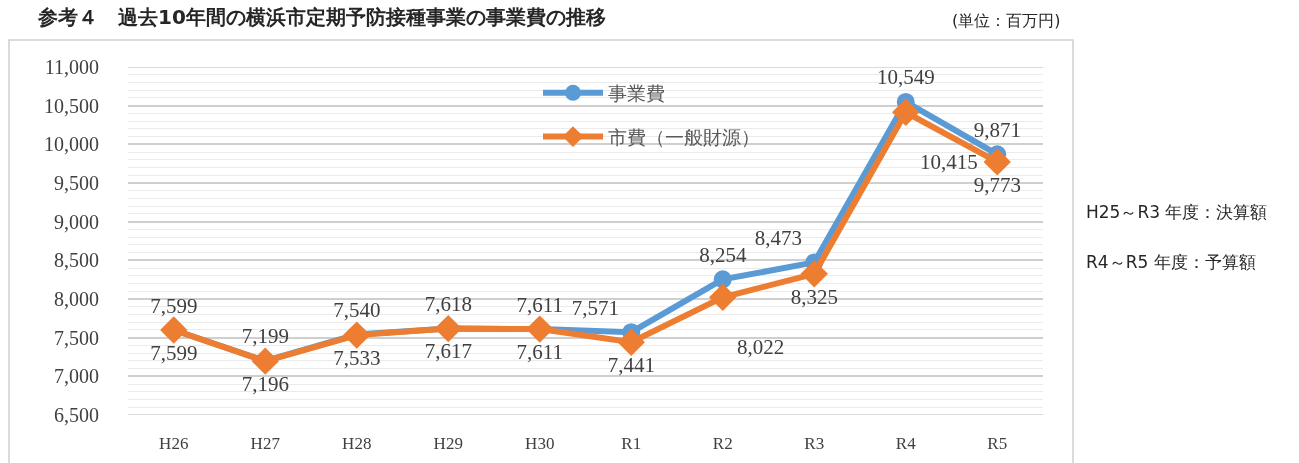  I want to click on data-label: 7,533, so click(357, 357).